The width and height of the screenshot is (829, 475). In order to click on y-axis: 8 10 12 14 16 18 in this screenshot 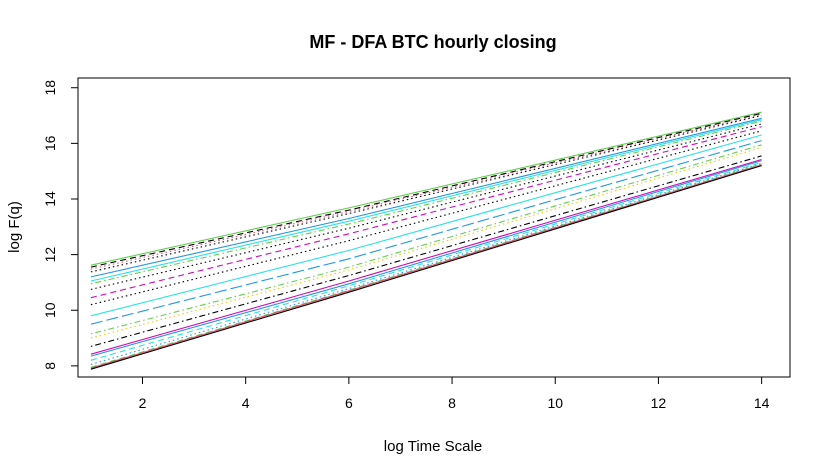, I will do `click(60, 225)`.